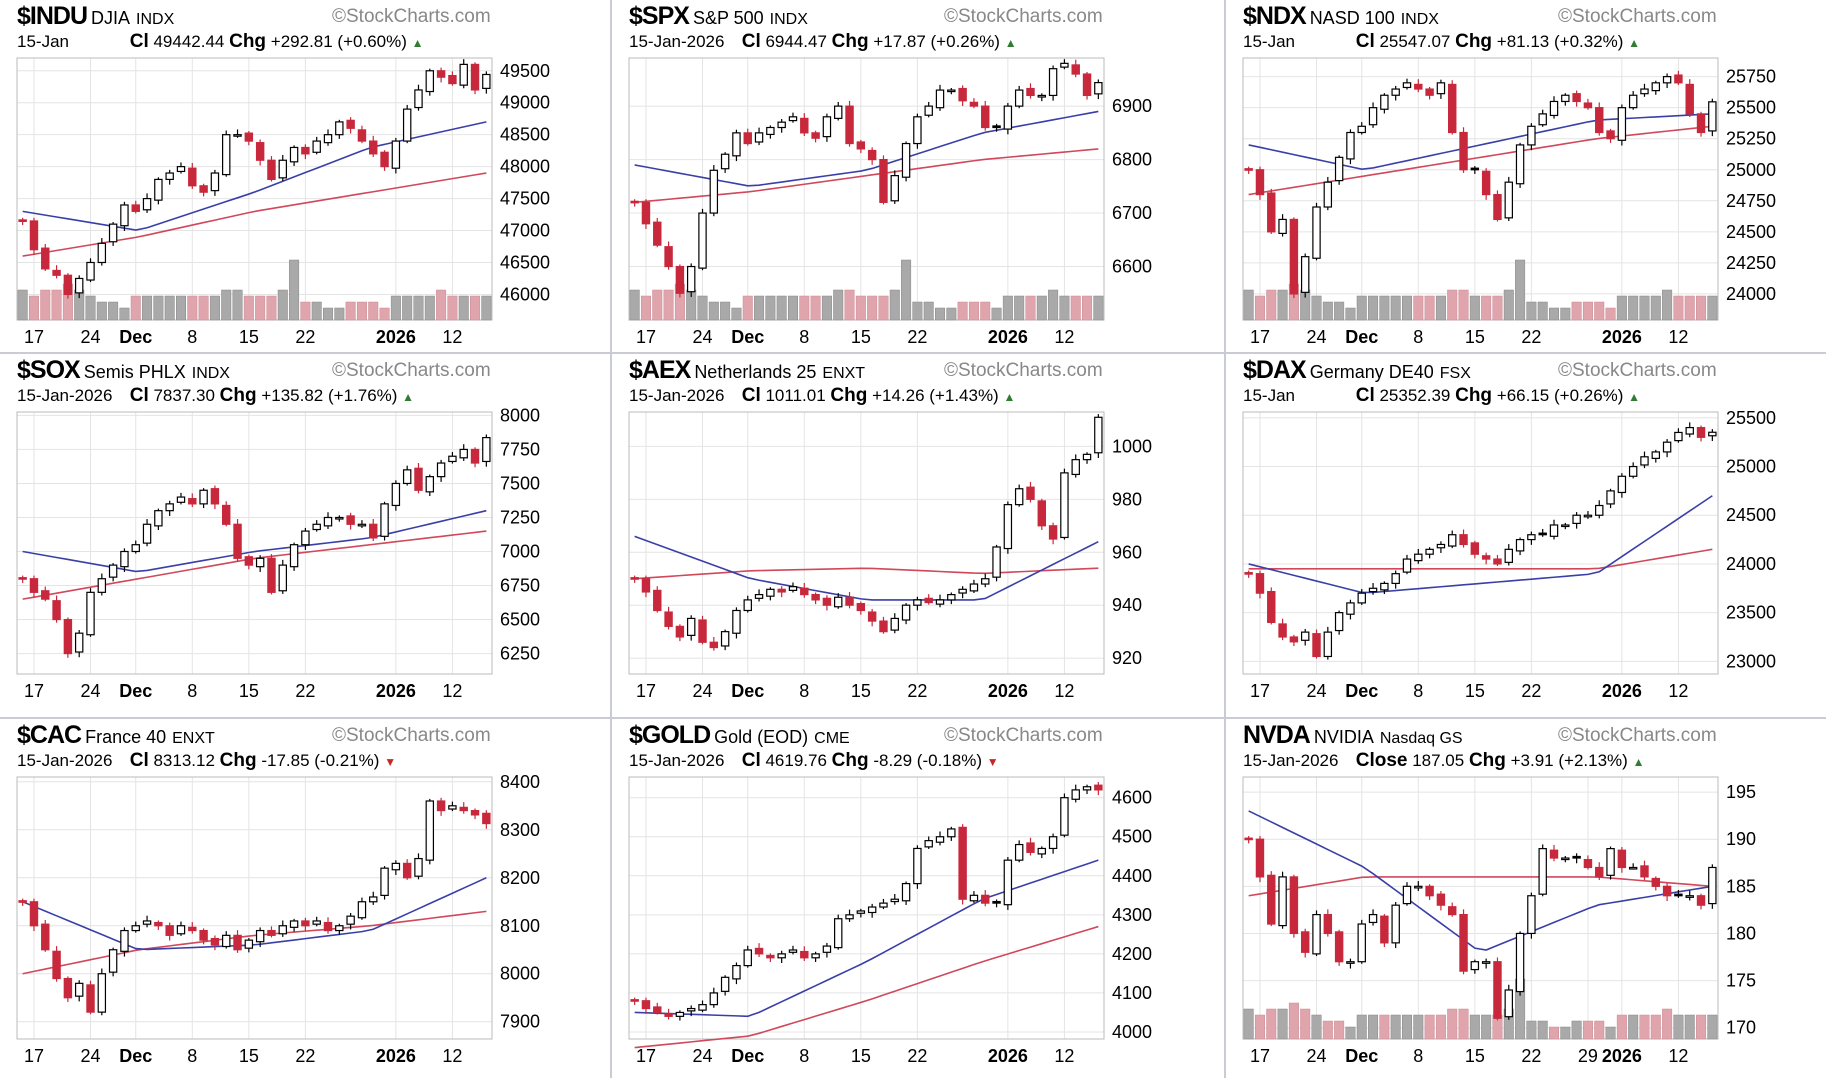 The width and height of the screenshot is (1826, 1082). What do you see at coordinates (1475, 337) in the screenshot?
I see `x-tick-label: 15` at bounding box center [1475, 337].